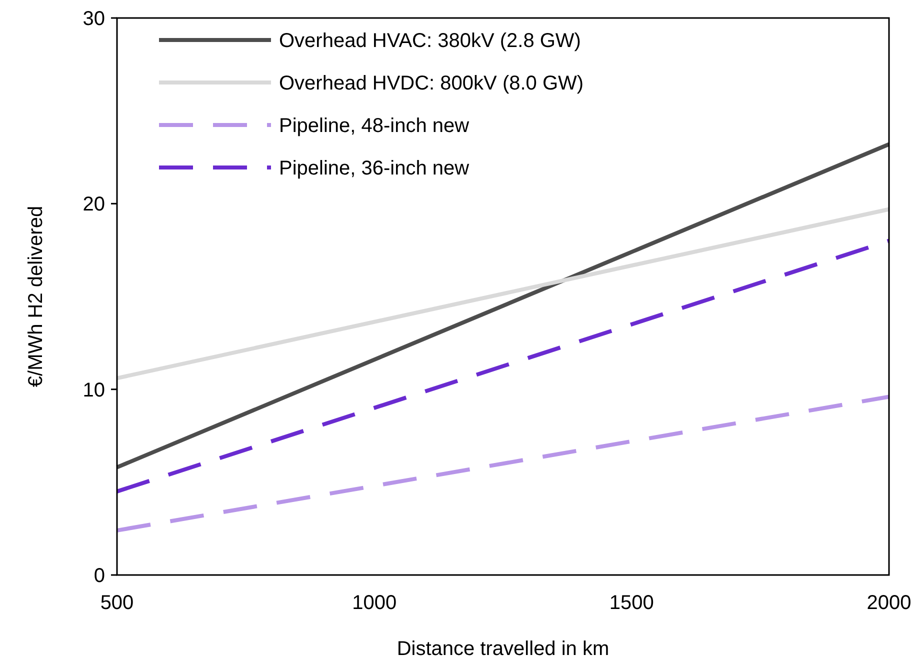 This screenshot has width=920, height=663. Describe the element at coordinates (430, 41) in the screenshot. I see `legend-label: Overhead HVAC: 380kV (2.8 GW)` at that location.